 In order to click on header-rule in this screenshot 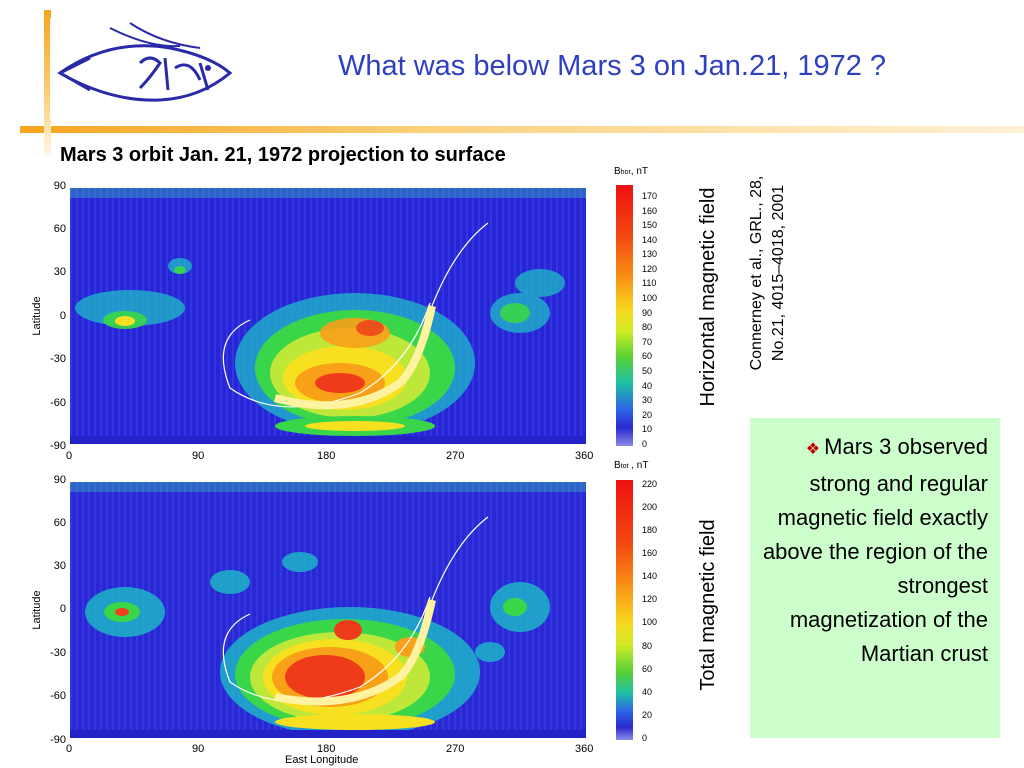, I will do `click(522, 129)`.